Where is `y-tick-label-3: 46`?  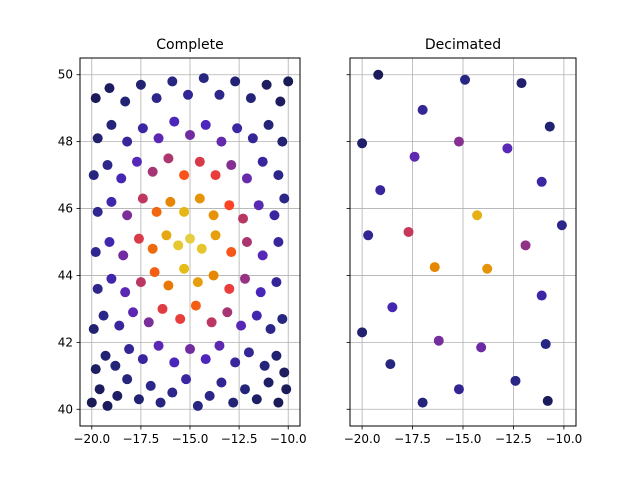 y-tick-label-3: 46 is located at coordinates (65, 209).